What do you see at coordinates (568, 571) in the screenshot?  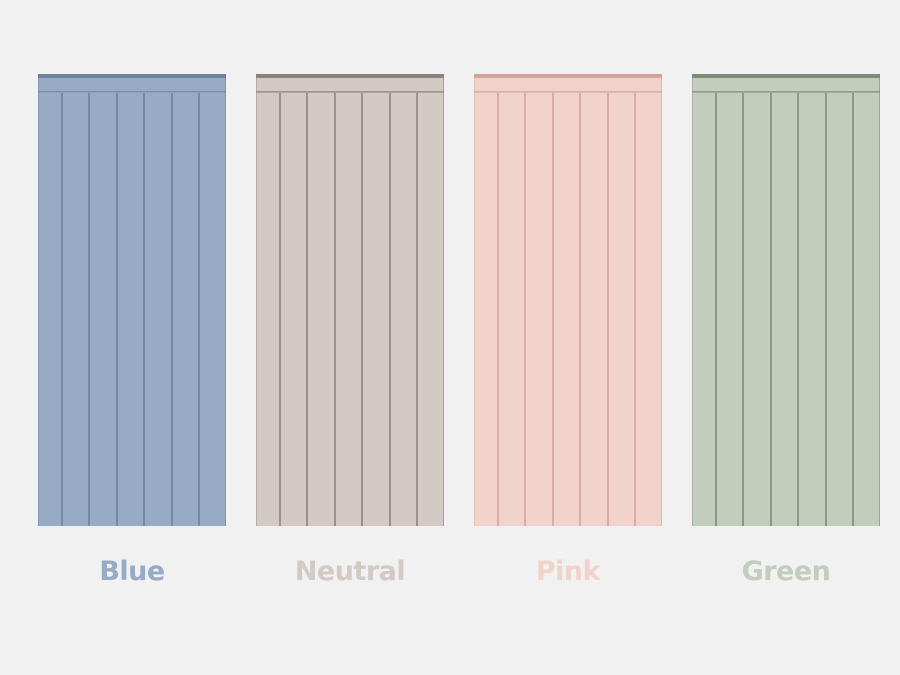 I see `swatch-label: Pink` at bounding box center [568, 571].